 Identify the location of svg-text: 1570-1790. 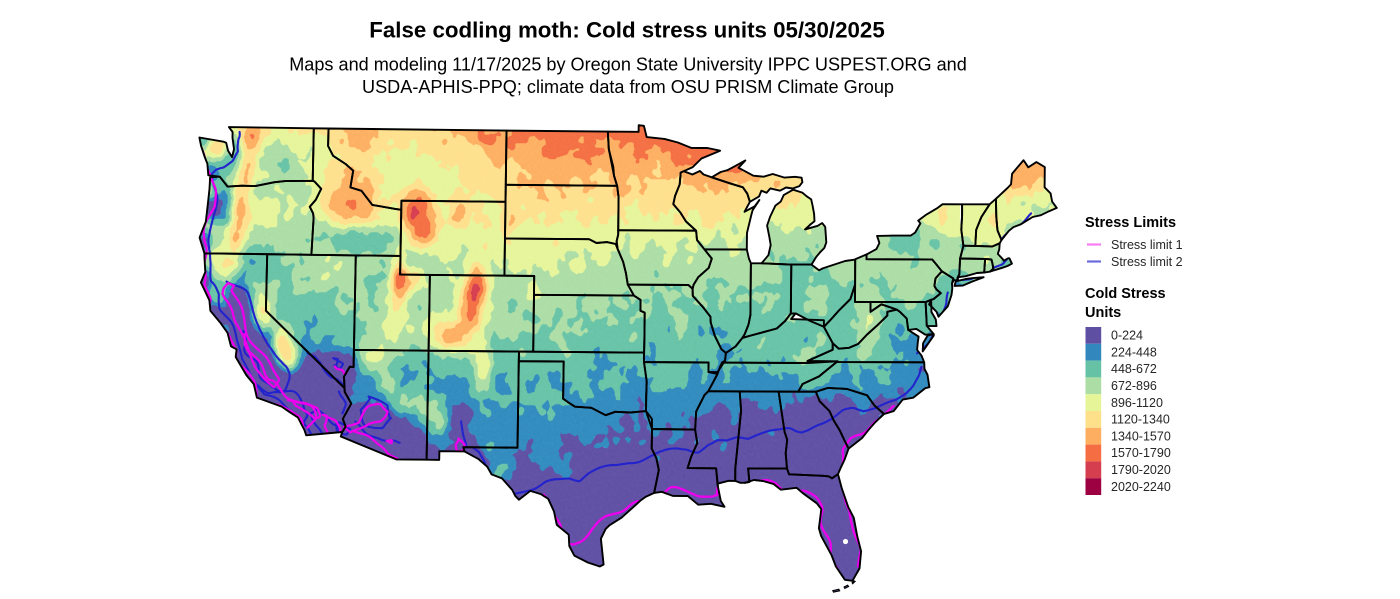
(1141, 453).